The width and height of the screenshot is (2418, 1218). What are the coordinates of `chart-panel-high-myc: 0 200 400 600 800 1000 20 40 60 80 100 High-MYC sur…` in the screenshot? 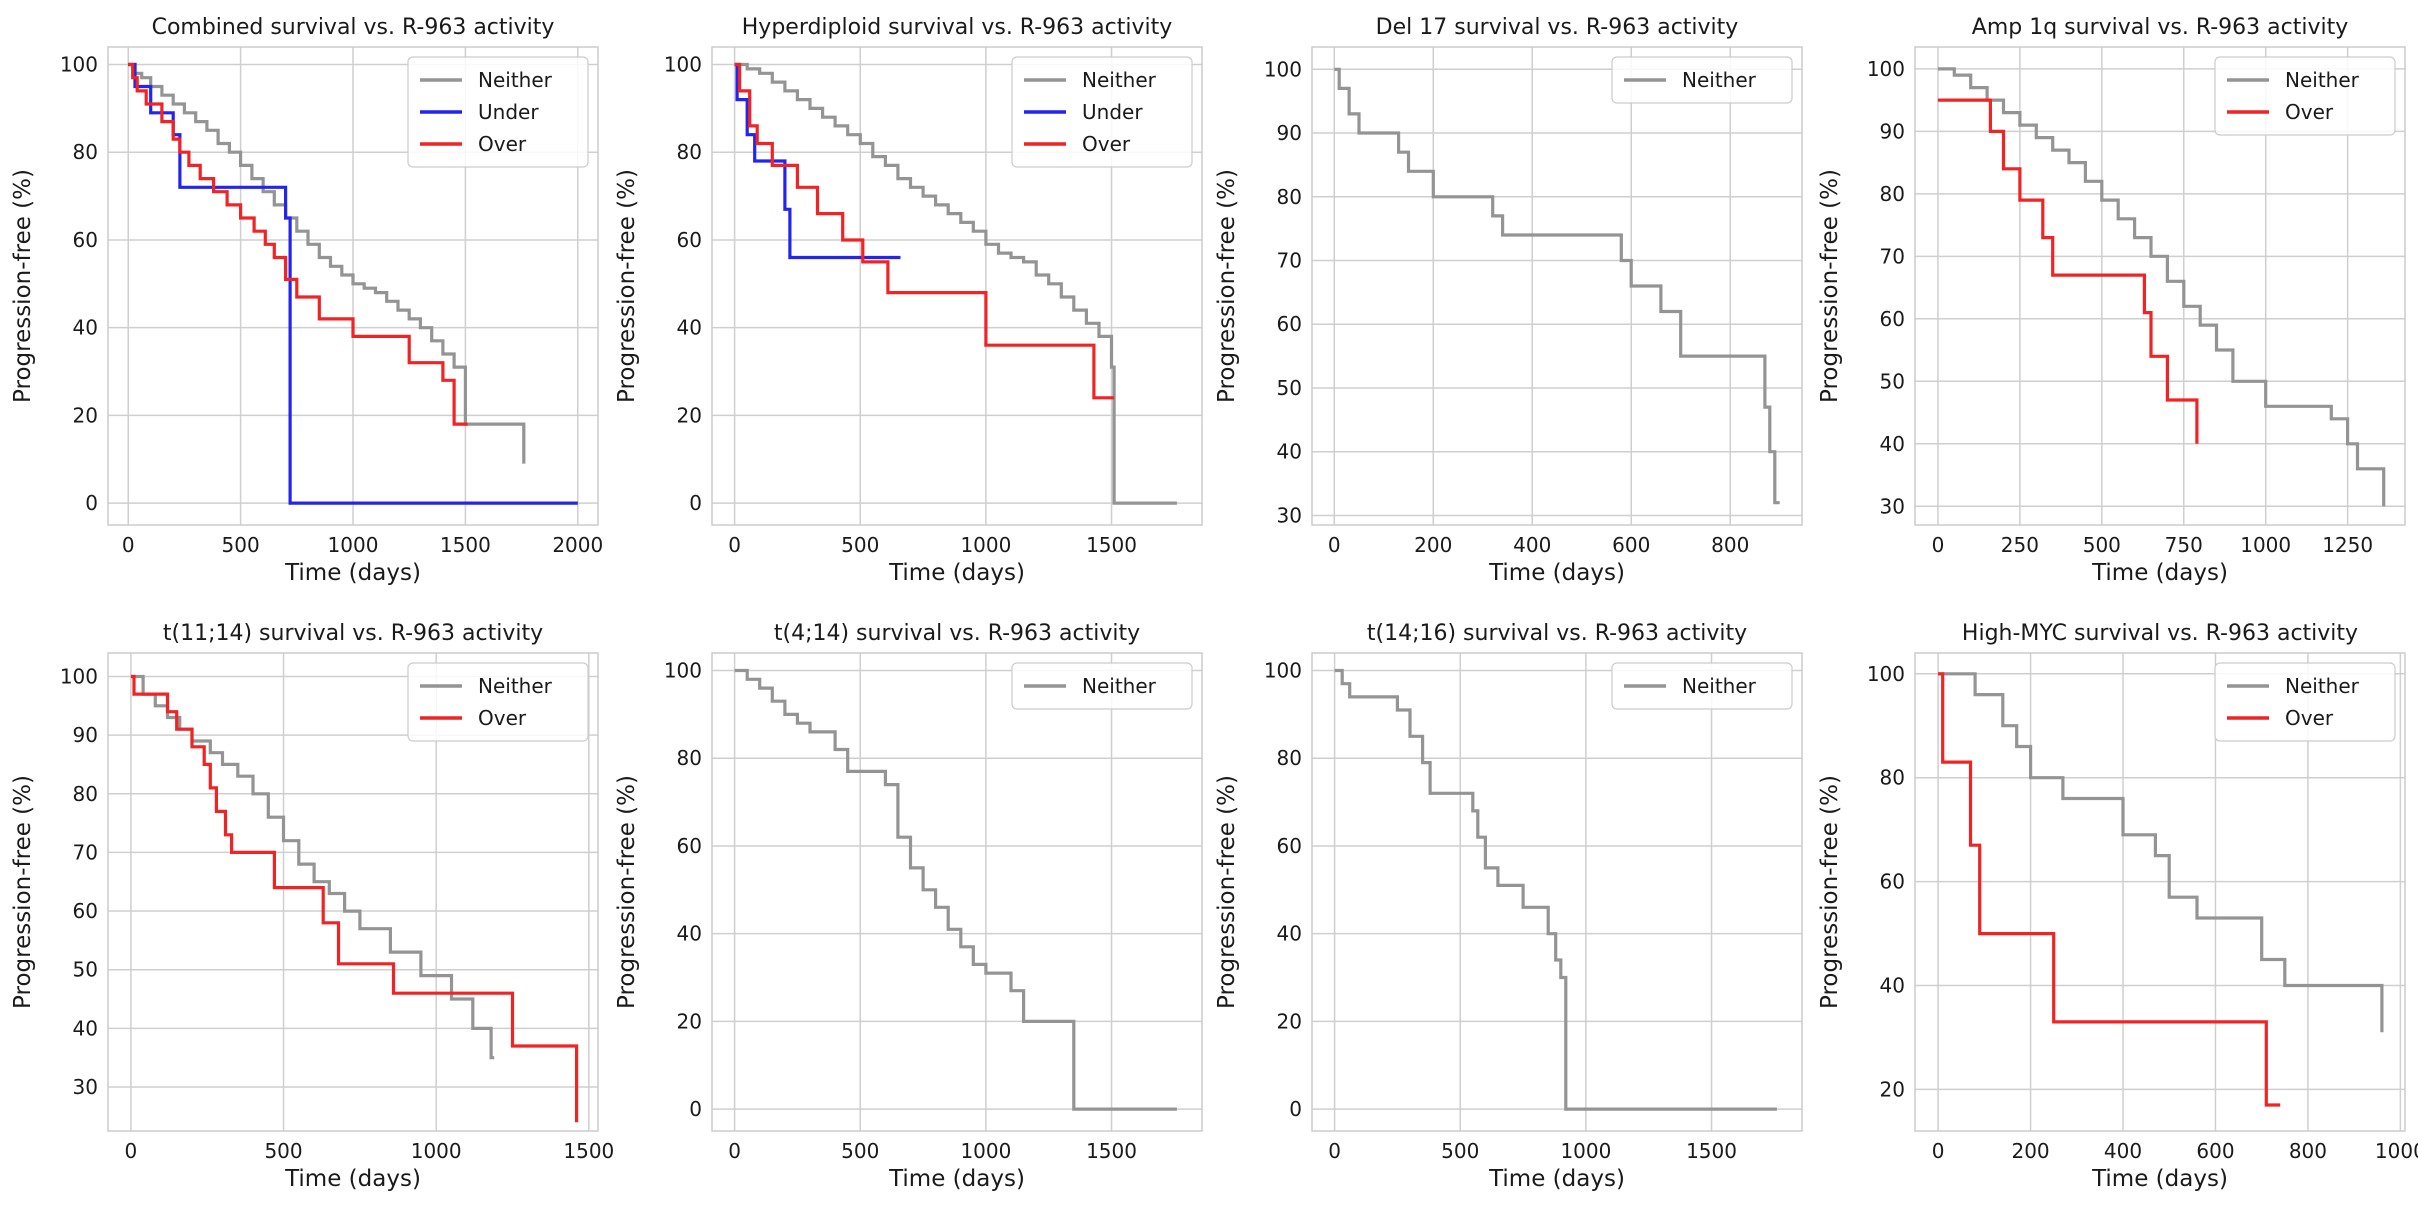 It's located at (2117, 906).